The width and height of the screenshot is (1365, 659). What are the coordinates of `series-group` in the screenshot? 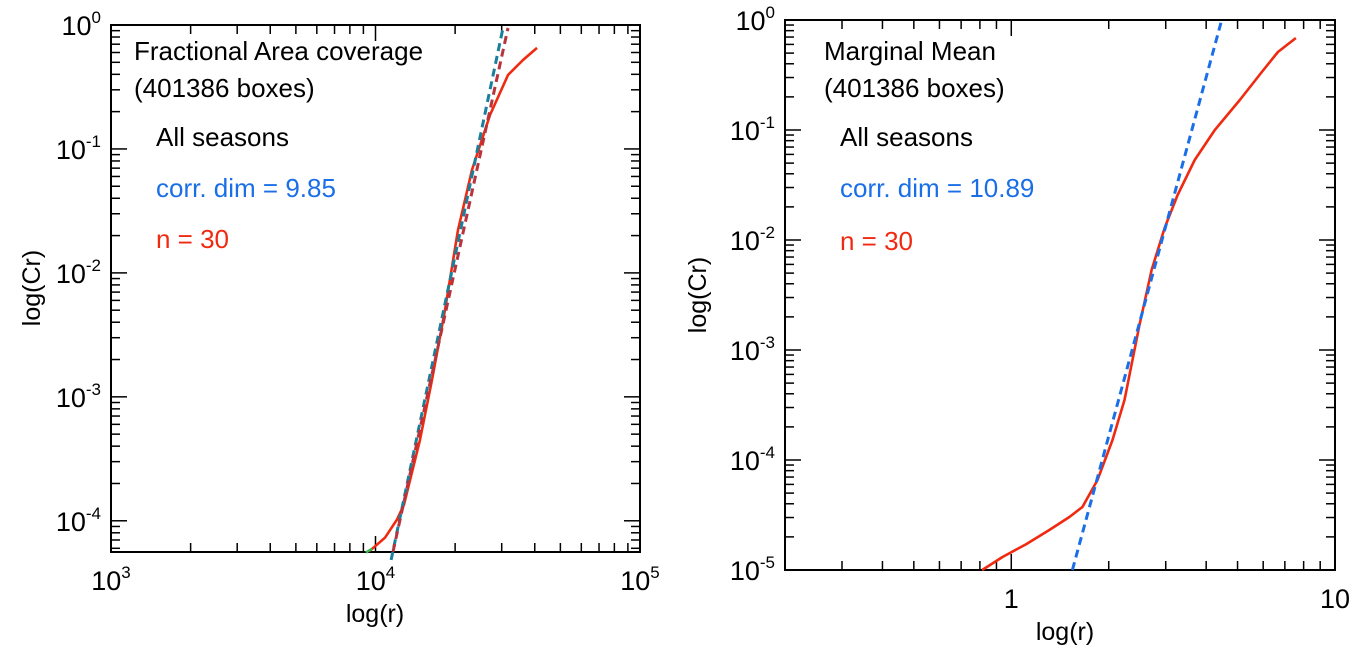 It's located at (451, 294).